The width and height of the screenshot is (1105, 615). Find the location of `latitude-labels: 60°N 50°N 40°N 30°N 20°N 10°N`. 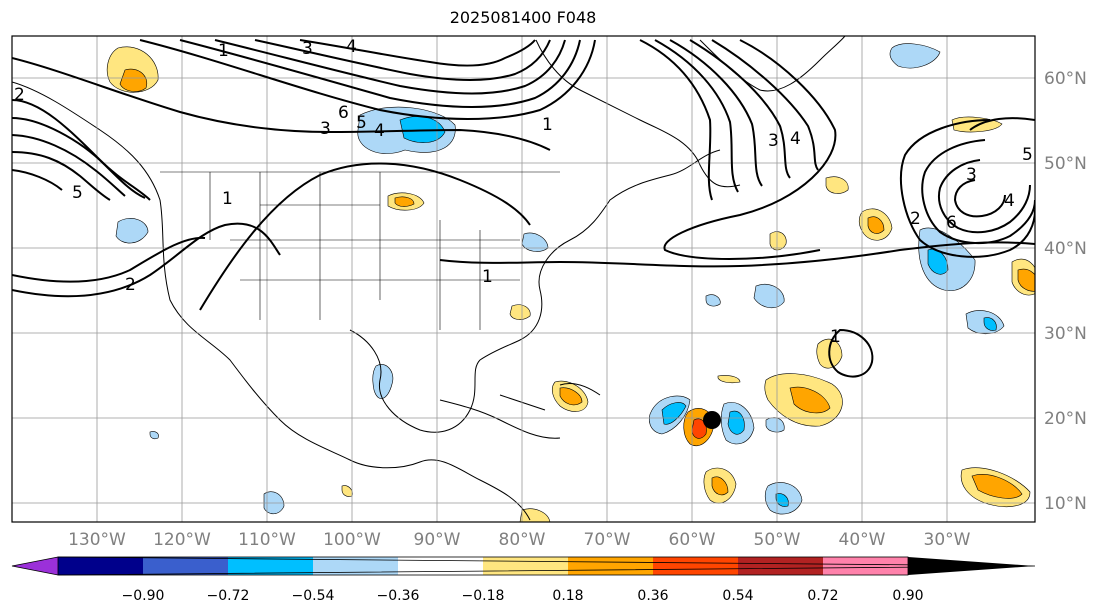

latitude-labels: 60°N 50°N 40°N 30°N 20°N 10°N is located at coordinates (1065, 291).